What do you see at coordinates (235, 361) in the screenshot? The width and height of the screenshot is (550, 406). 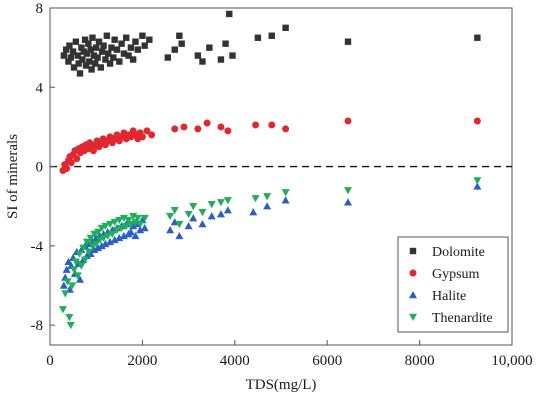 I see `x-tick-label: 4000` at bounding box center [235, 361].